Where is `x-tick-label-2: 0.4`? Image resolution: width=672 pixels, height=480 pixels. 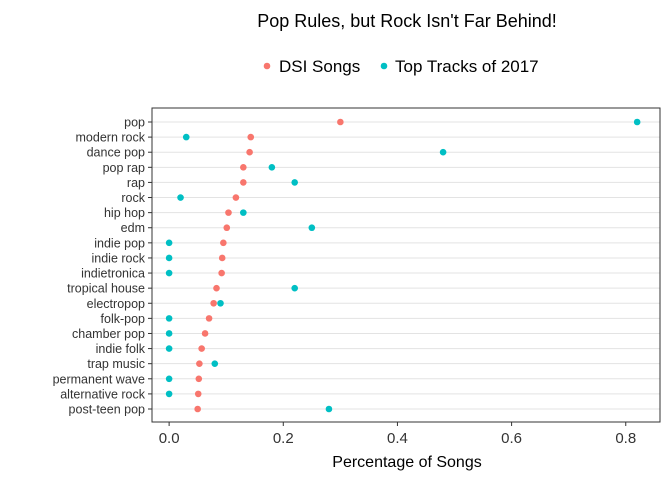 x-tick-label-2: 0.4 is located at coordinates (397, 438).